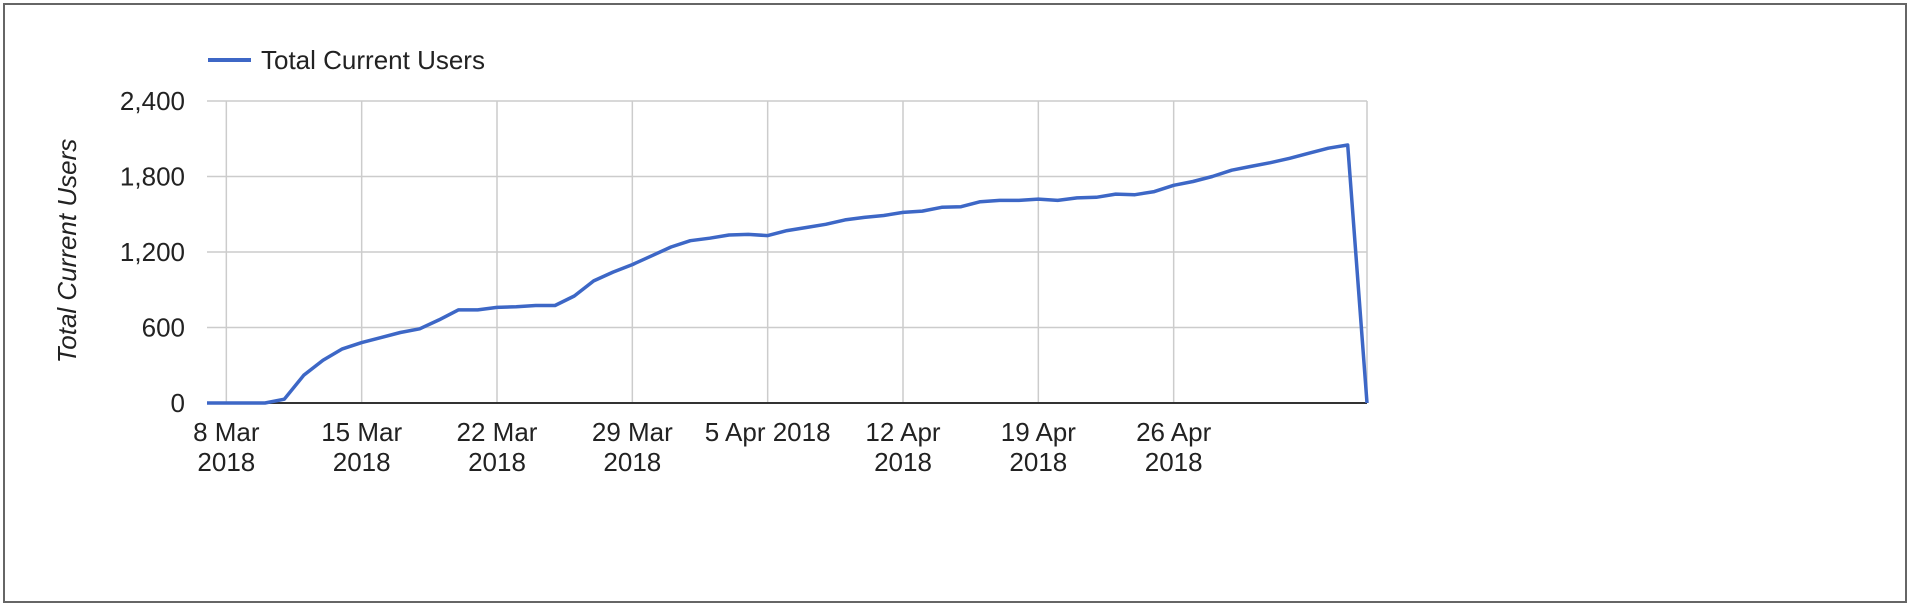 The image size is (1912, 608). What do you see at coordinates (497, 447) in the screenshot?
I see `x-tick-label: 22 Mar 2018` at bounding box center [497, 447].